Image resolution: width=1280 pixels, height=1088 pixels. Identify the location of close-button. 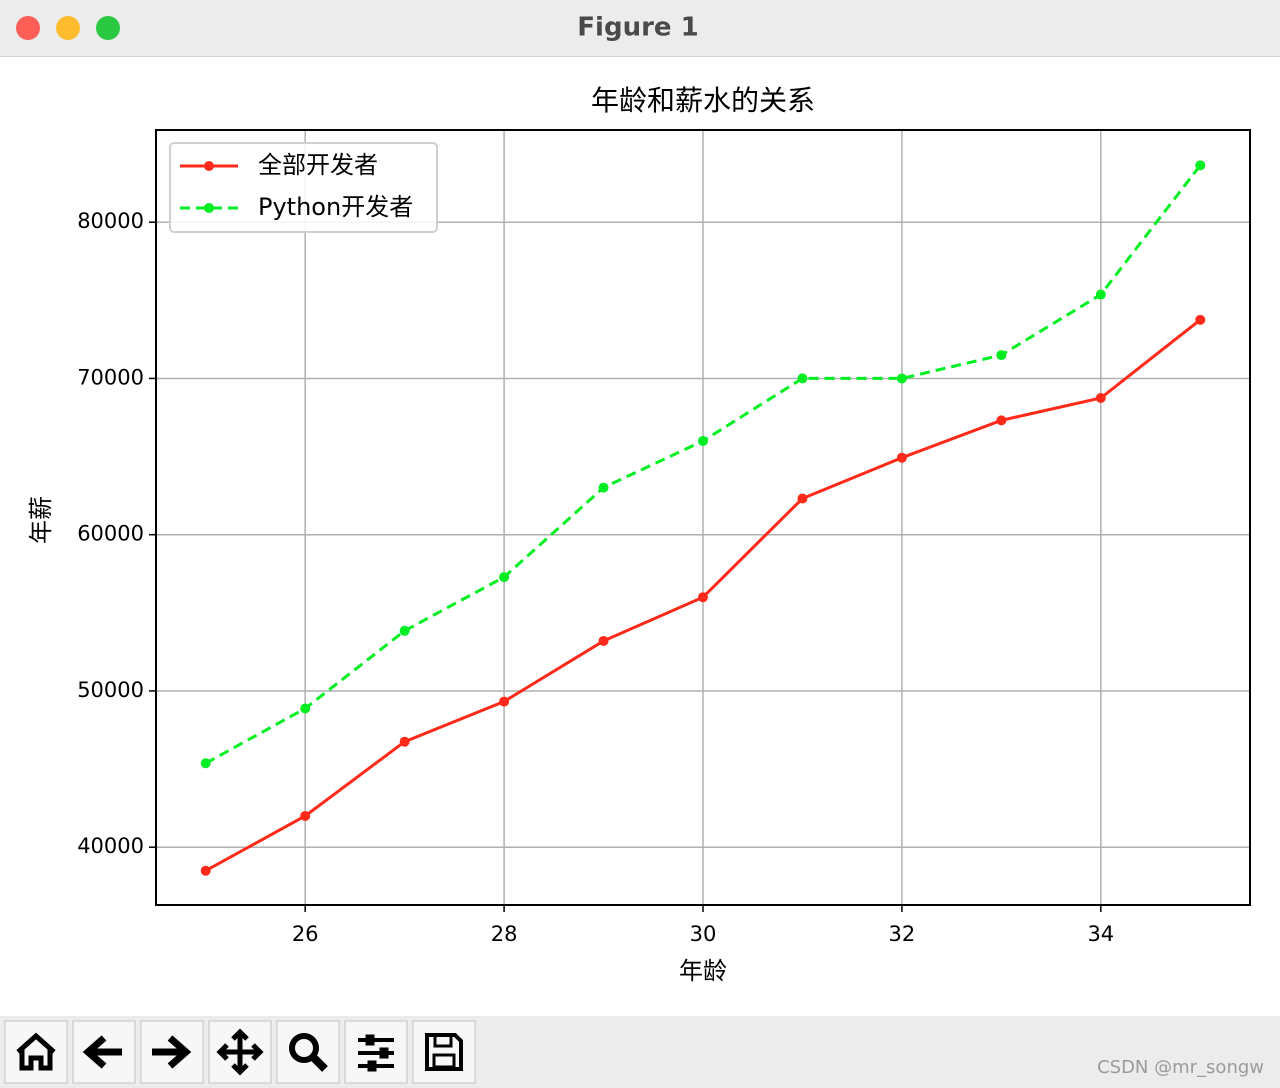
(28, 28).